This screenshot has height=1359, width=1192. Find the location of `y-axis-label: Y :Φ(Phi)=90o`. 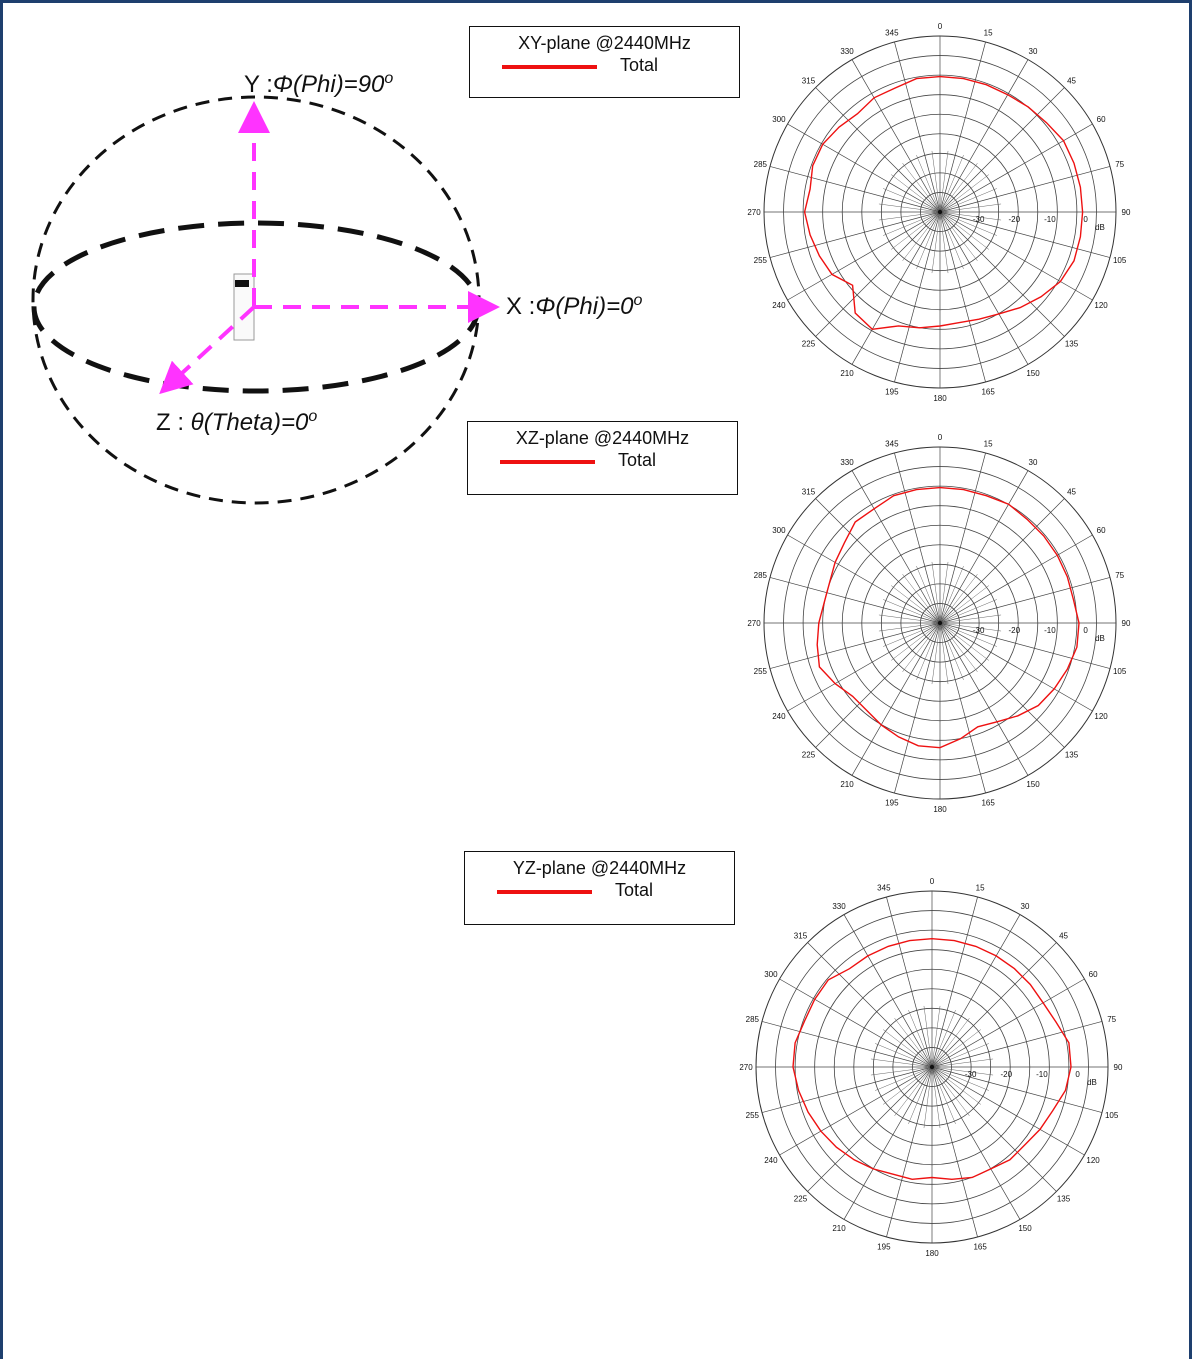

y-axis-label: Y :Φ(Phi)=90o is located at coordinates (318, 84).